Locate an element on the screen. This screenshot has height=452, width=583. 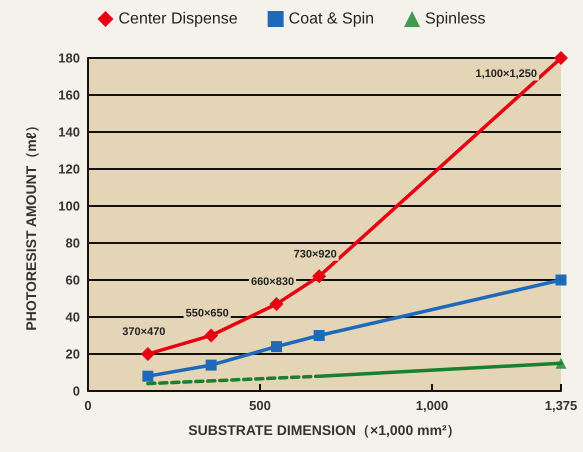
y-tick-label: 20 is located at coordinates (73, 354).